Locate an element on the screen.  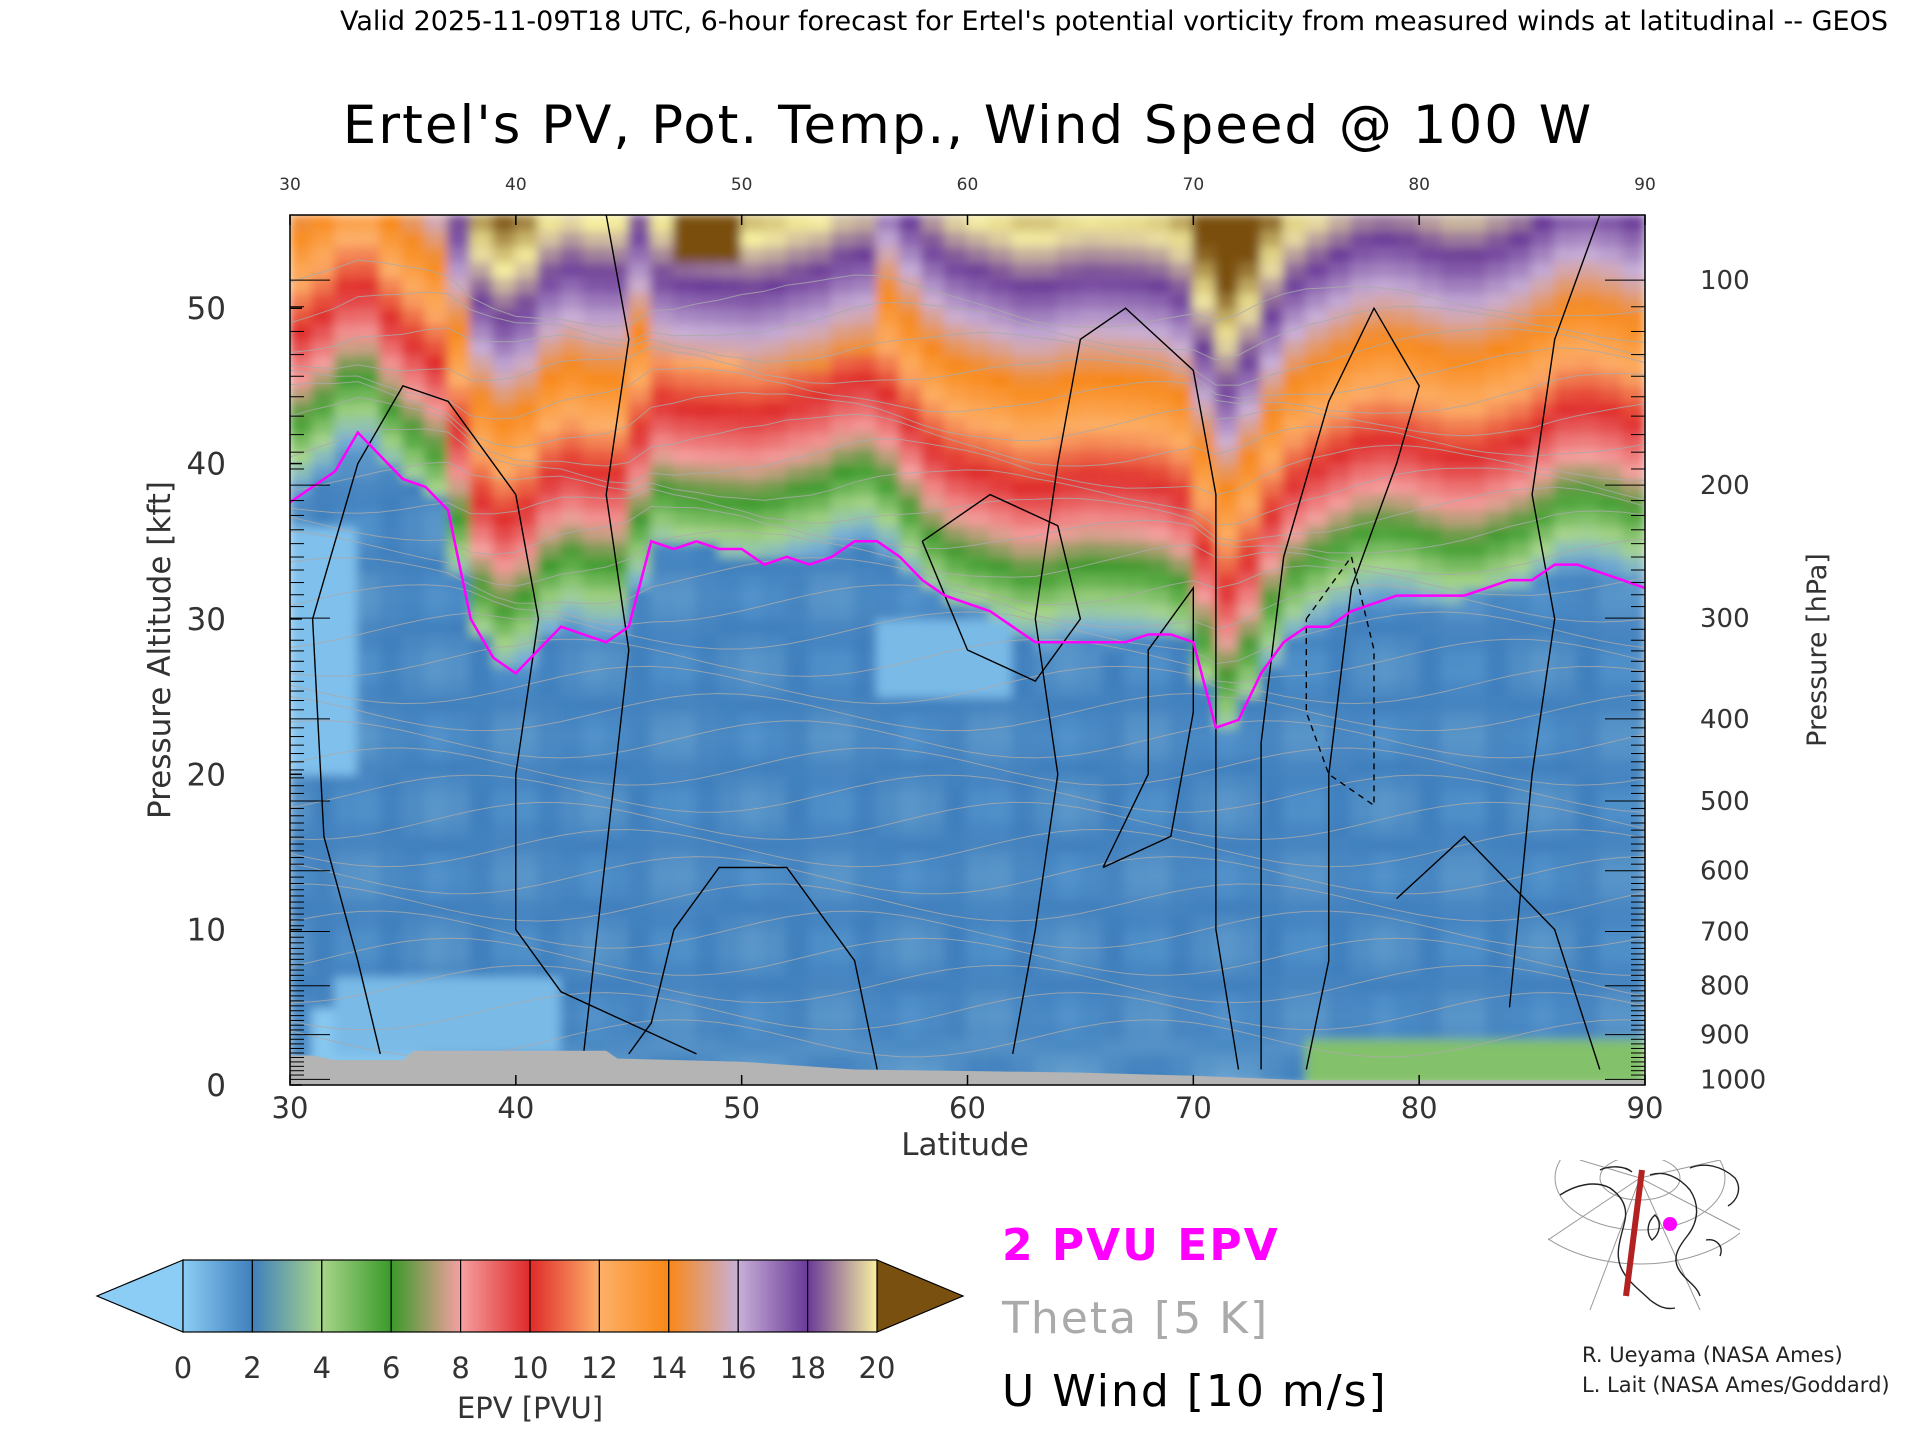
x-tick-label: 30 is located at coordinates (290, 1108).